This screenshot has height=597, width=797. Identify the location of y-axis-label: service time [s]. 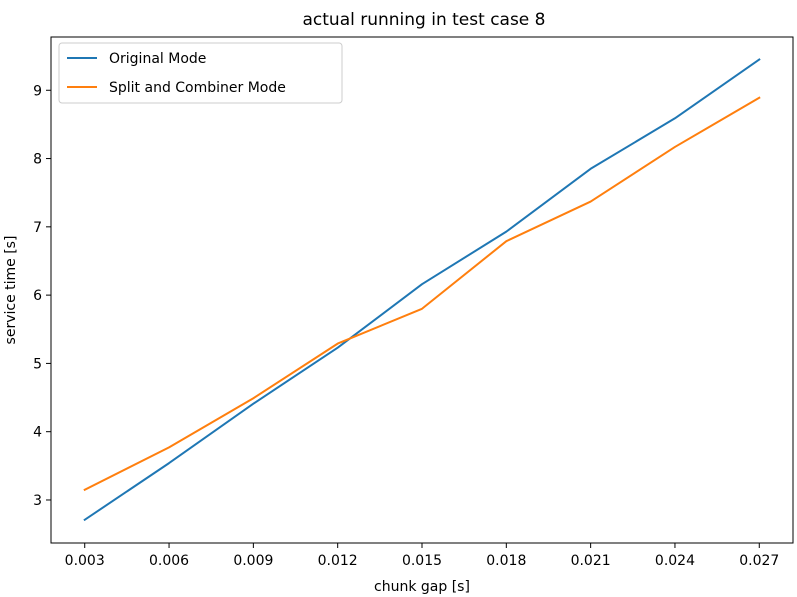
(11, 290).